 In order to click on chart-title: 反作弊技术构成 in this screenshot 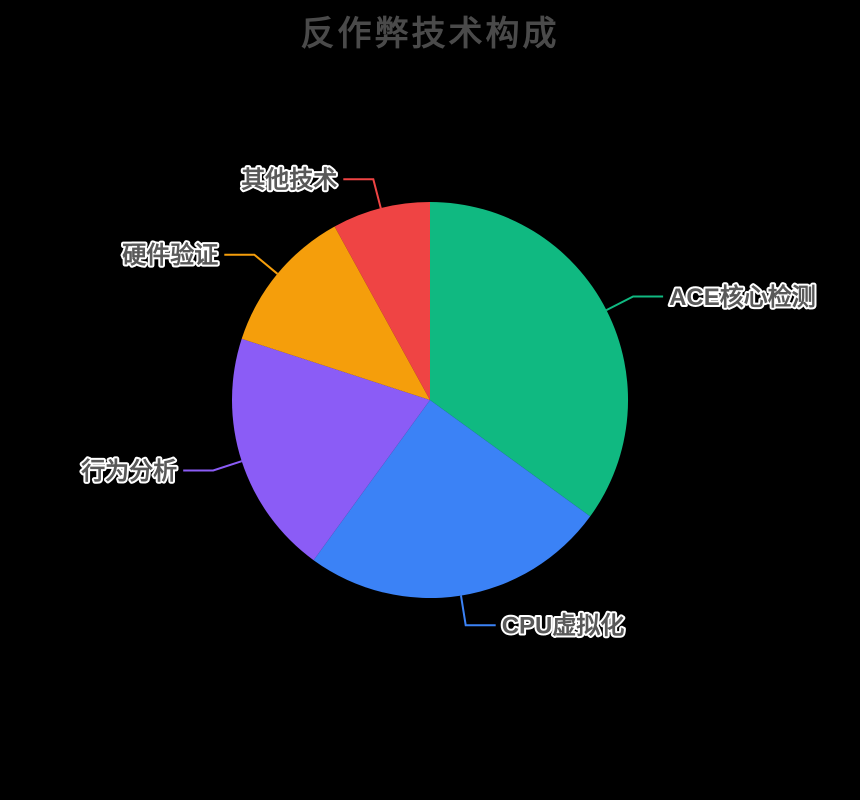, I will do `click(430, 34)`.